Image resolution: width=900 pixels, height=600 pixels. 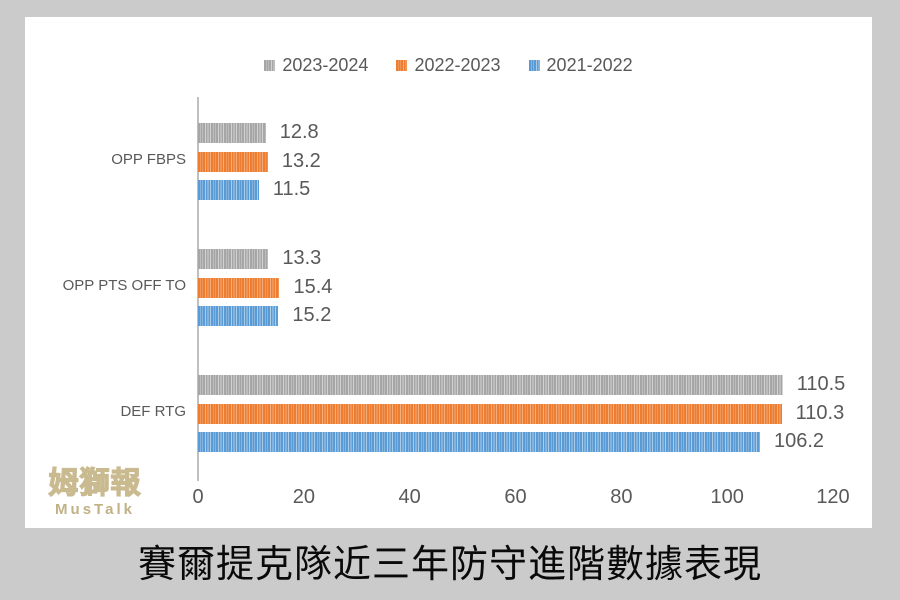 What do you see at coordinates (239, 287) in the screenshot?
I see `bar-2022-2023-OPP PTS OFF TO` at bounding box center [239, 287].